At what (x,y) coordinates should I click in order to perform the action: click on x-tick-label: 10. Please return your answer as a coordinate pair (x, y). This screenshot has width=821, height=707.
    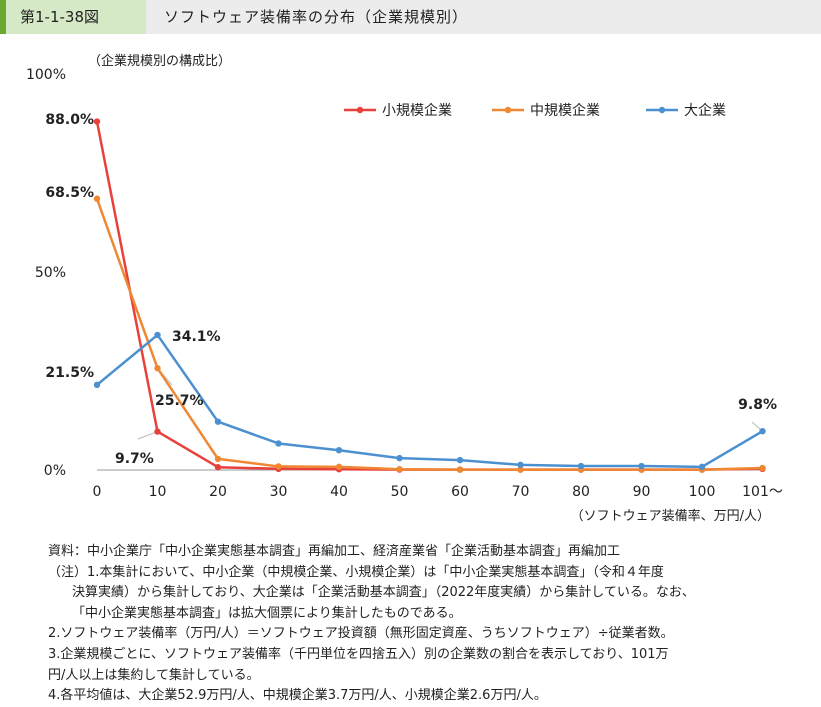
    Looking at the image, I should click on (158, 492).